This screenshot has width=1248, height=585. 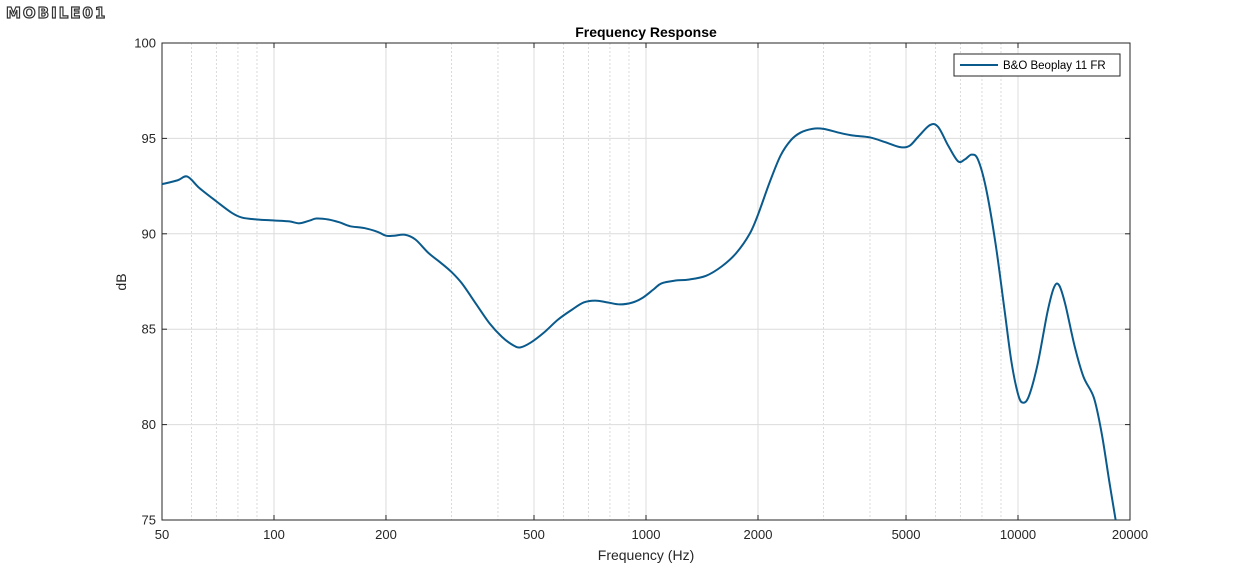 What do you see at coordinates (145, 43) in the screenshot?
I see `y-tick-label: 100` at bounding box center [145, 43].